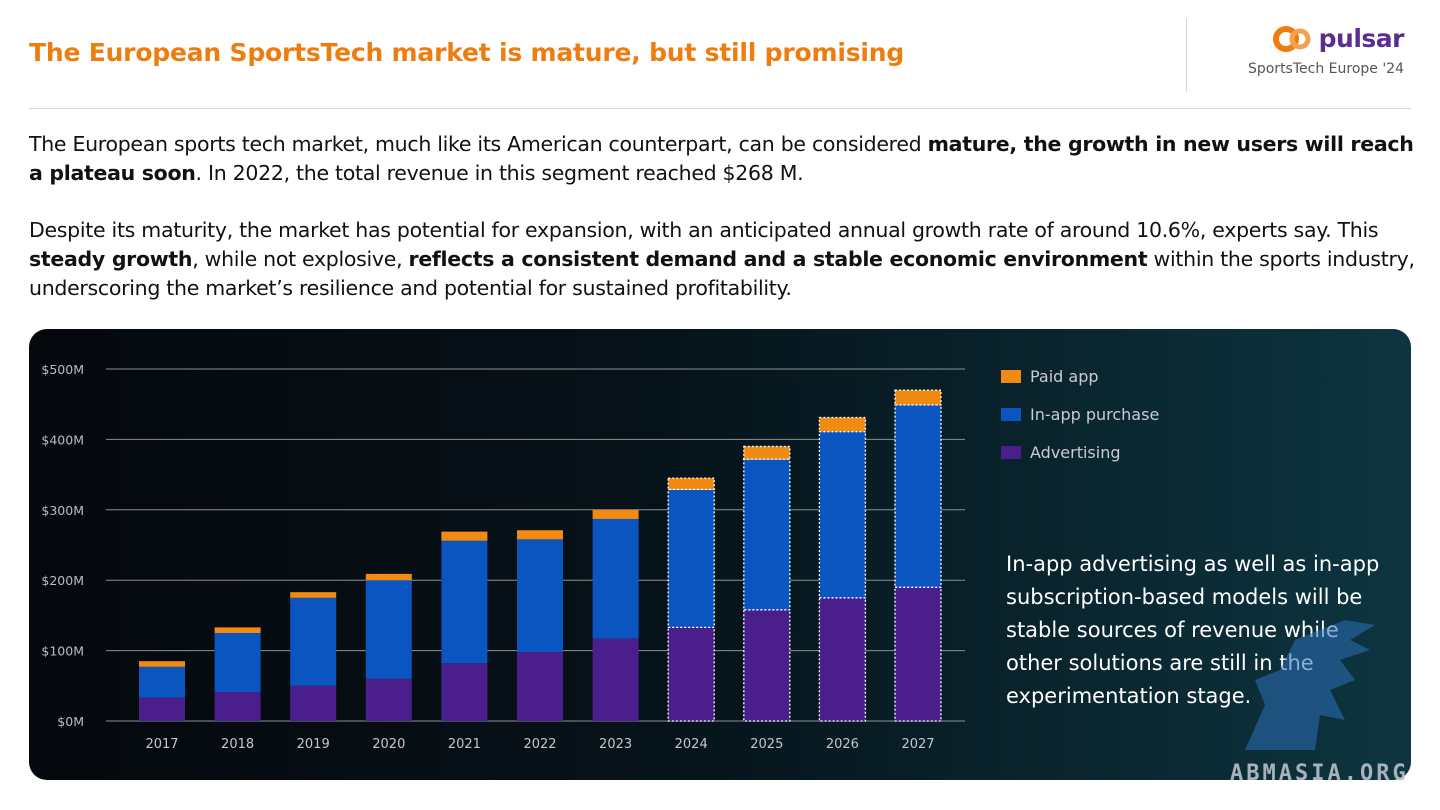  What do you see at coordinates (615, 744) in the screenshot?
I see `x-tick-label: 2023` at bounding box center [615, 744].